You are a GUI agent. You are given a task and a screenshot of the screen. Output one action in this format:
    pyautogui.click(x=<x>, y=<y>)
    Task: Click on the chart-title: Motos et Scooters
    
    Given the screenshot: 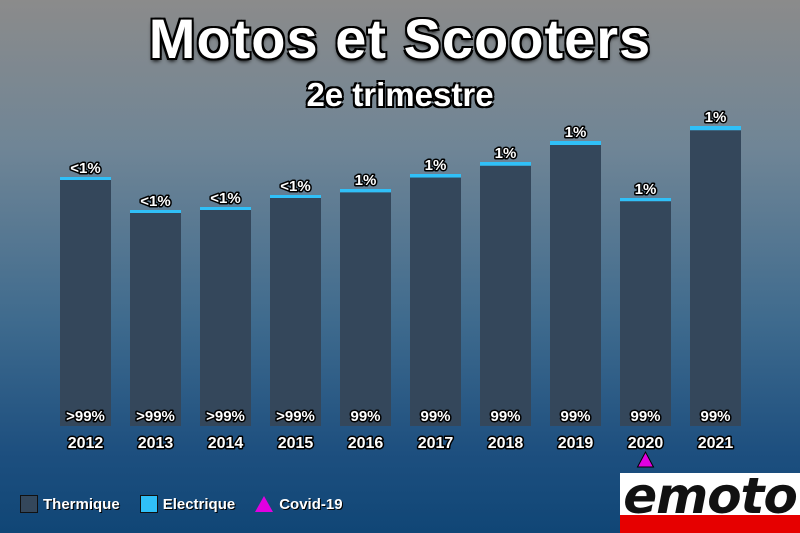 What is the action you would take?
    pyautogui.click(x=400, y=38)
    